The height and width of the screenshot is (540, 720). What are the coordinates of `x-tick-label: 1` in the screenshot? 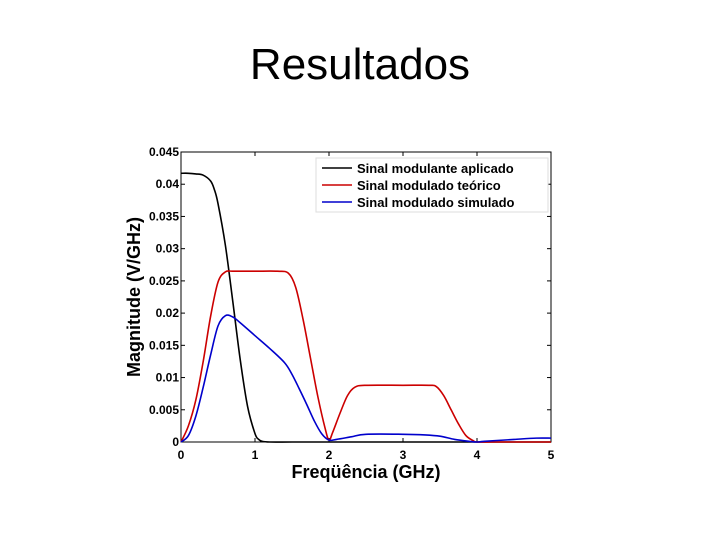 It's located at (255, 455).